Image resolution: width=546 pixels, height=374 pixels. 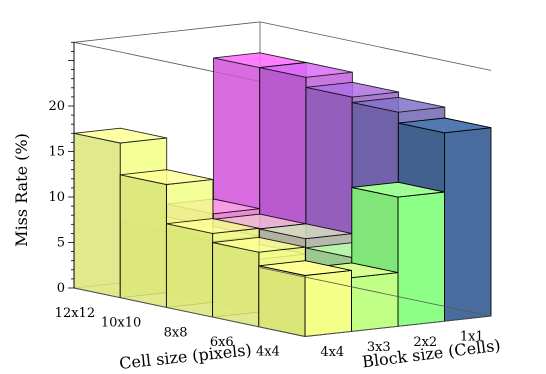 I want to click on z-axis: 0 5 10 15 20, so click(x=61, y=168).